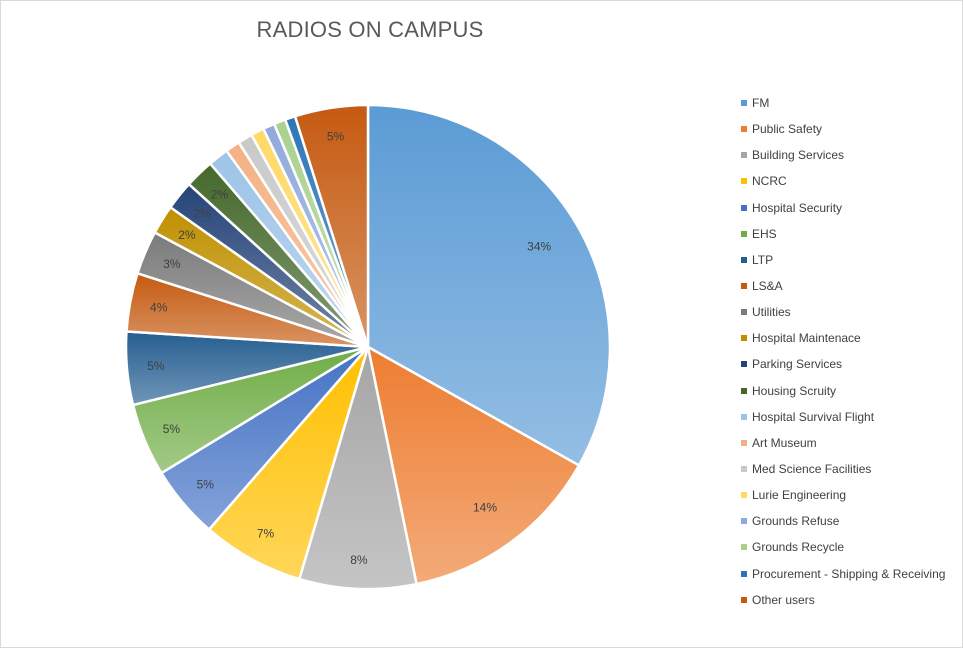 This screenshot has width=963, height=649. I want to click on legend-label: Public Safety, so click(787, 129).